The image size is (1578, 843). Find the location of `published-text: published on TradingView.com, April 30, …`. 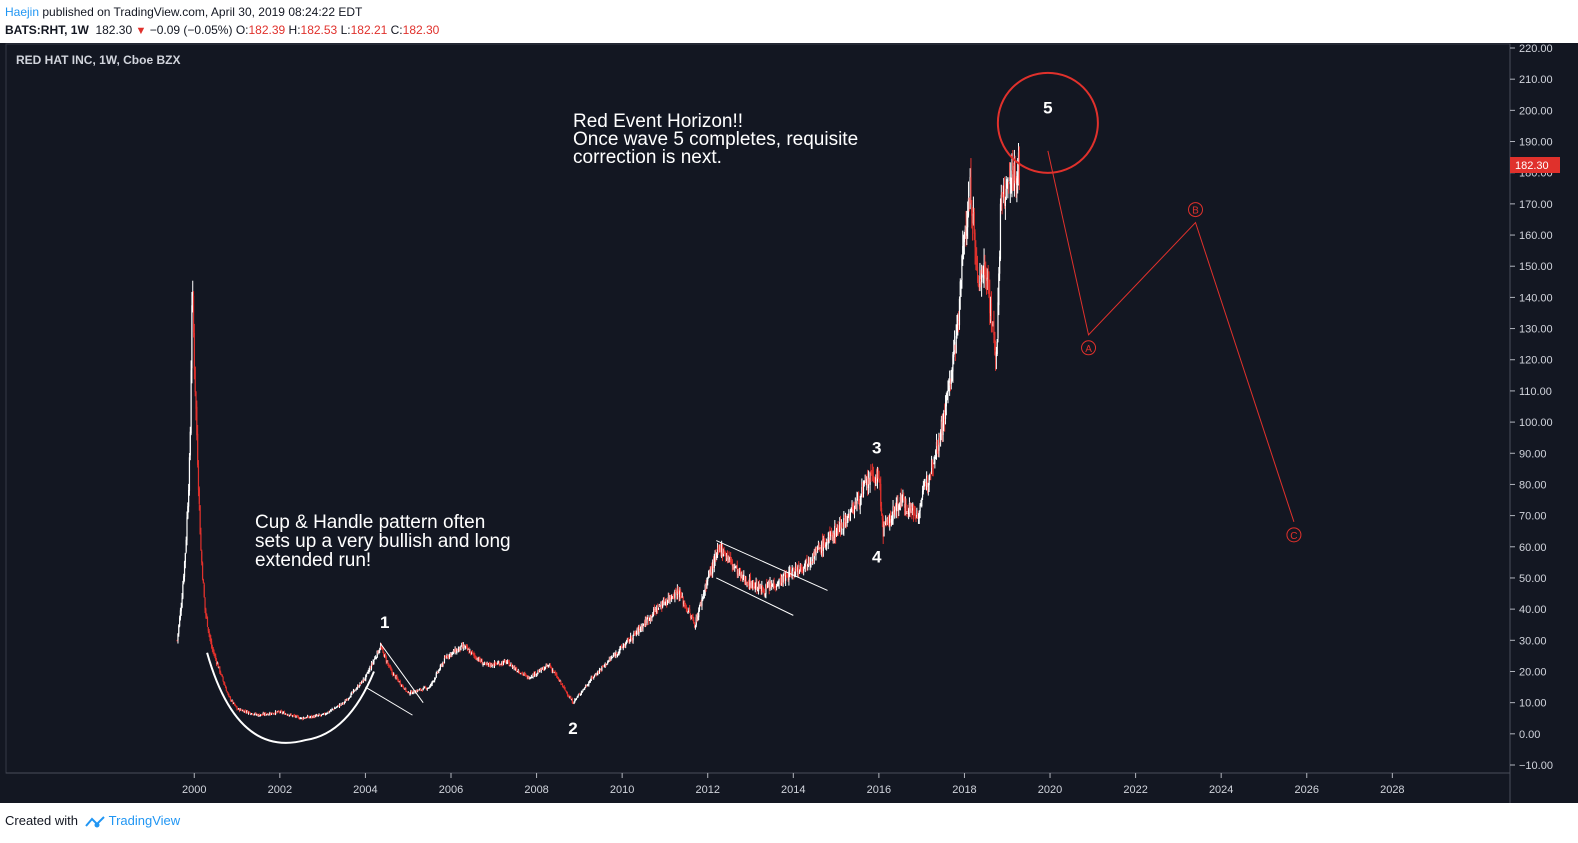

published-text: published on TradingView.com, April 30, … is located at coordinates (202, 12).